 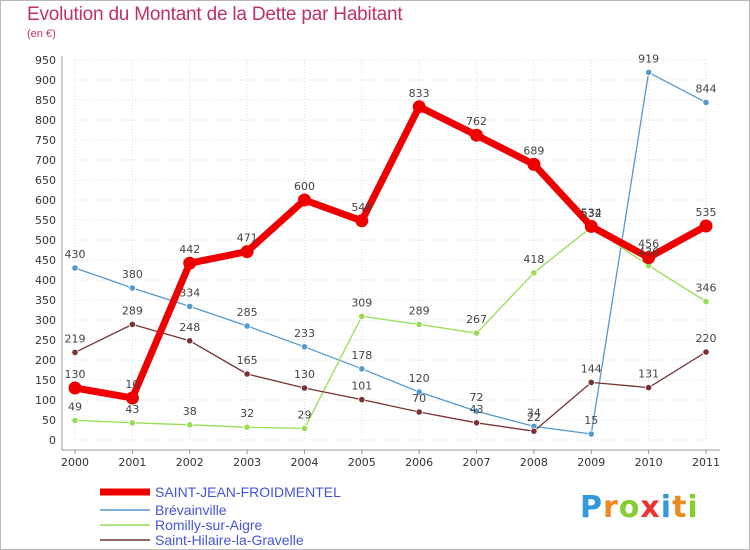 What do you see at coordinates (209, 525) in the screenshot?
I see `legend-entry: Romilly-sur-Aigre` at bounding box center [209, 525].